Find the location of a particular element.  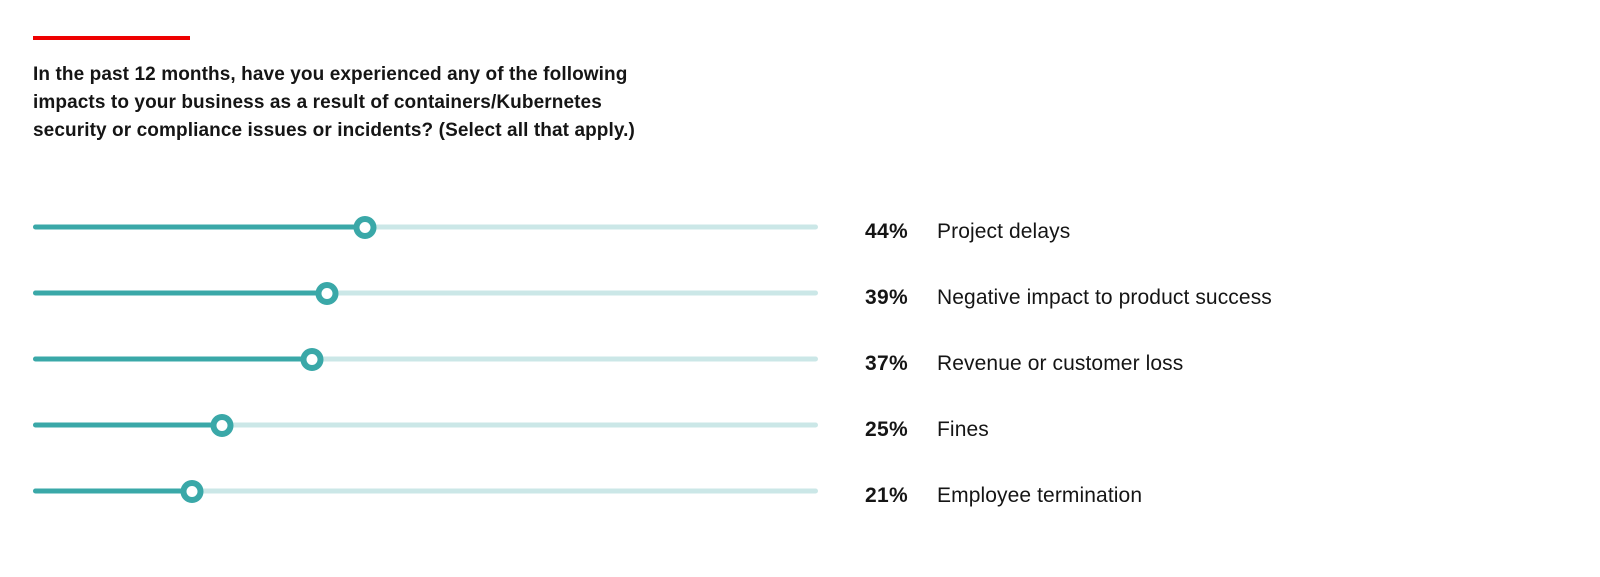

chart-row: 37% Revenue or customer loss is located at coordinates (803, 359).